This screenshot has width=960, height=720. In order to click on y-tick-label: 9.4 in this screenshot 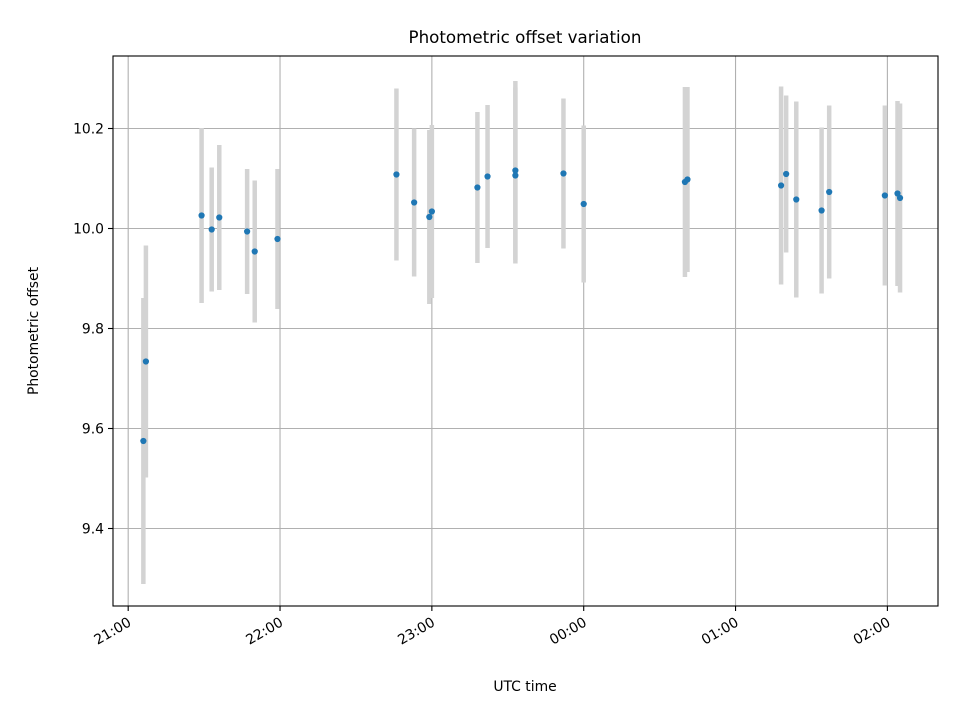, I will do `click(93, 530)`.